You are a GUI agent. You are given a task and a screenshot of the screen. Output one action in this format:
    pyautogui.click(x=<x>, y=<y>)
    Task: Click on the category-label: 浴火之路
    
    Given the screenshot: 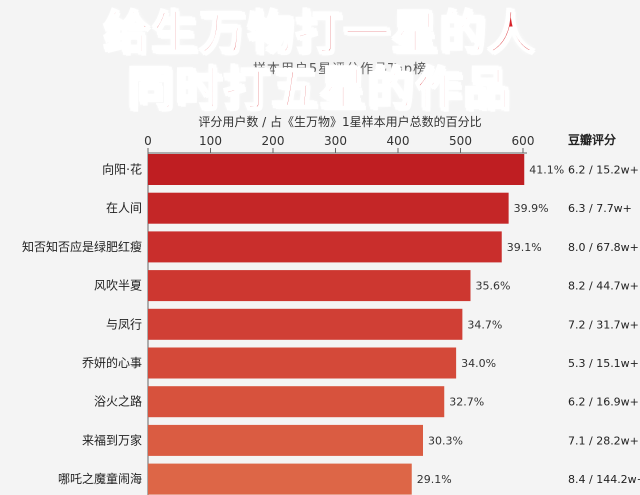 What is the action you would take?
    pyautogui.click(x=118, y=401)
    